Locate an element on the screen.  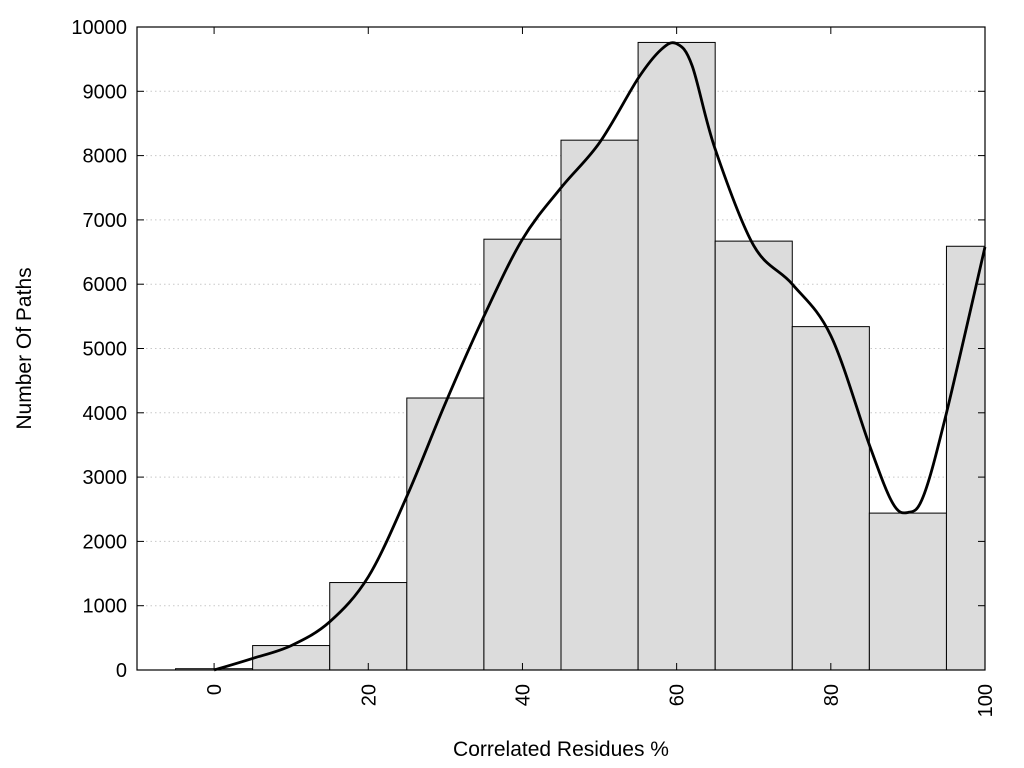
x-axis-title: Correlated Residues % is located at coordinates (561, 749).